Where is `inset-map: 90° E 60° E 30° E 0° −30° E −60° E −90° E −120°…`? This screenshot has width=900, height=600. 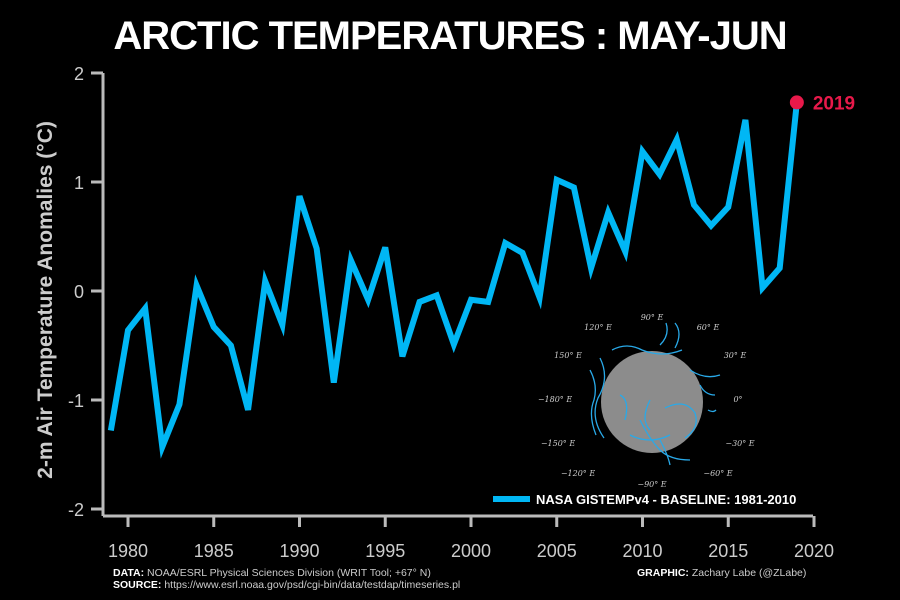
inset-map: 90° E 60° E 30° E 0° −30° E −60° E −90° E −120°… is located at coordinates (646, 401).